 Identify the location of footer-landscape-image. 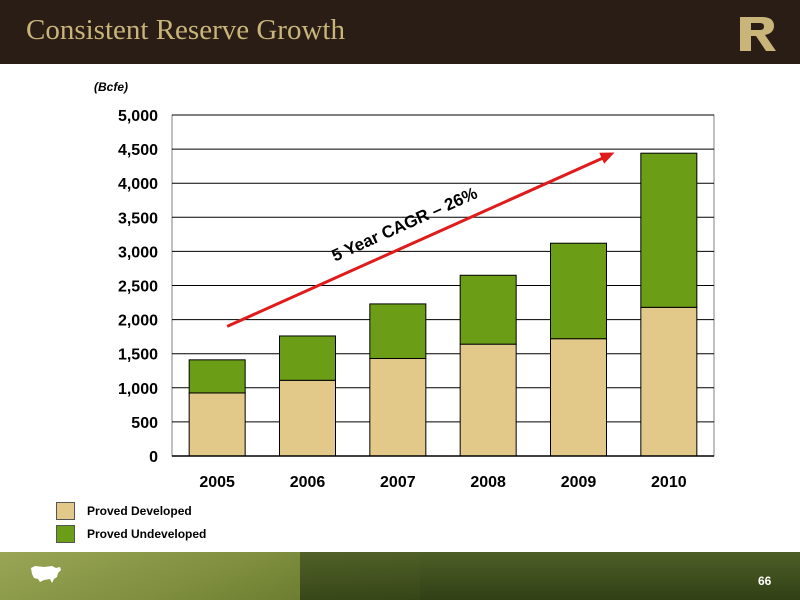
(400, 576).